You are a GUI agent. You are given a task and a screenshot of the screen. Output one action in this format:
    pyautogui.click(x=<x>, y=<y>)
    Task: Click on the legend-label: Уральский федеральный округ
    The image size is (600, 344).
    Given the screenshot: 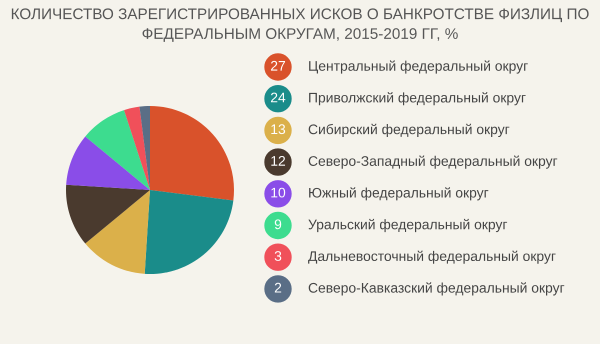 What is the action you would take?
    pyautogui.click(x=408, y=225)
    